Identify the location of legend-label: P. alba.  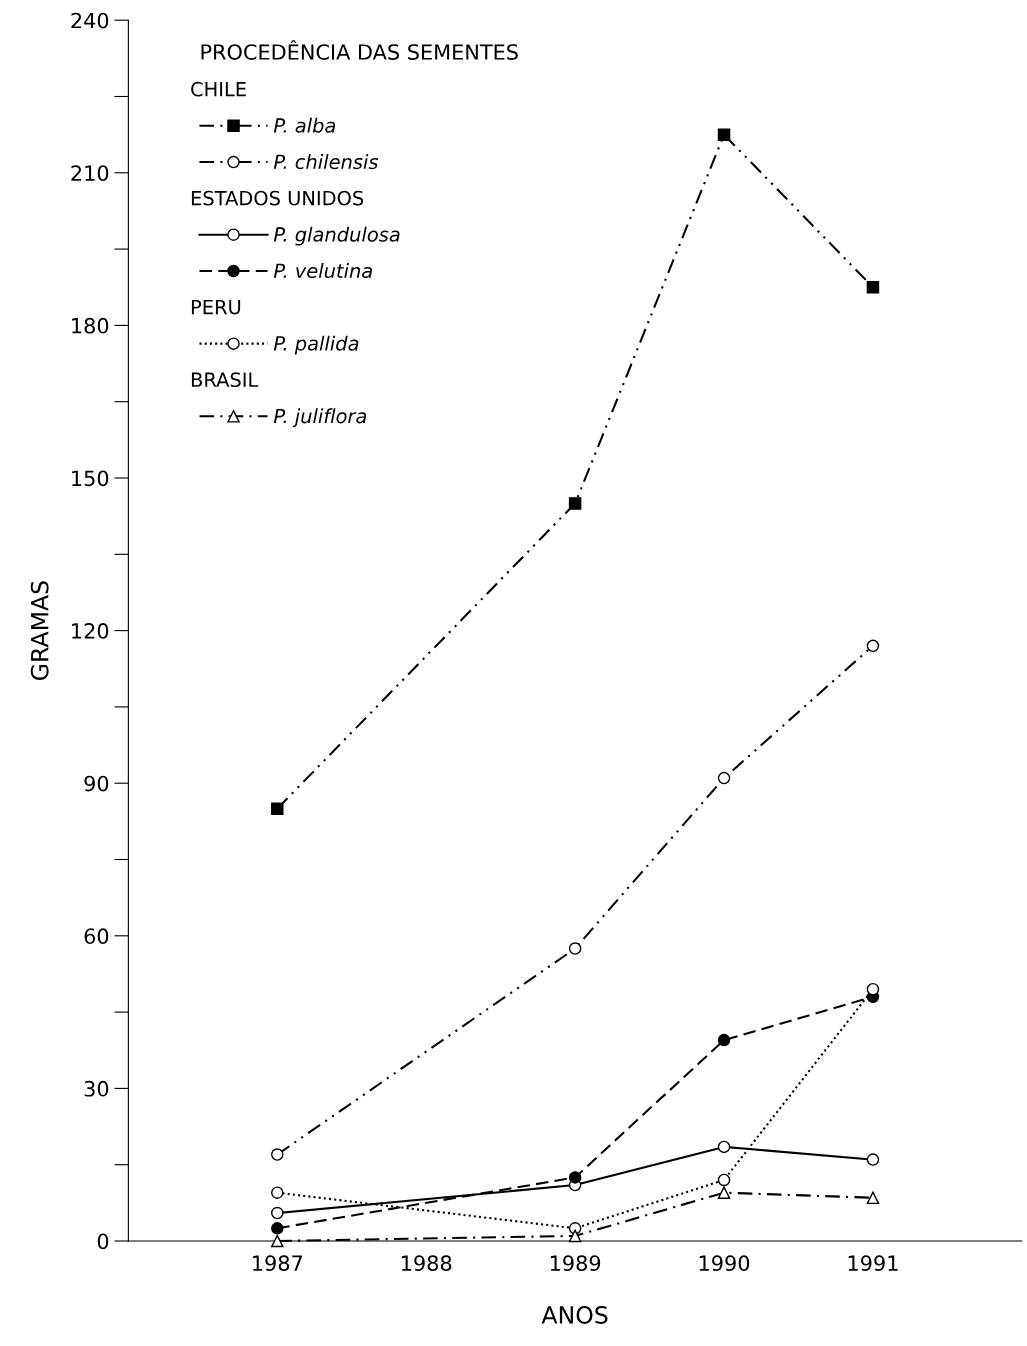
(304, 125).